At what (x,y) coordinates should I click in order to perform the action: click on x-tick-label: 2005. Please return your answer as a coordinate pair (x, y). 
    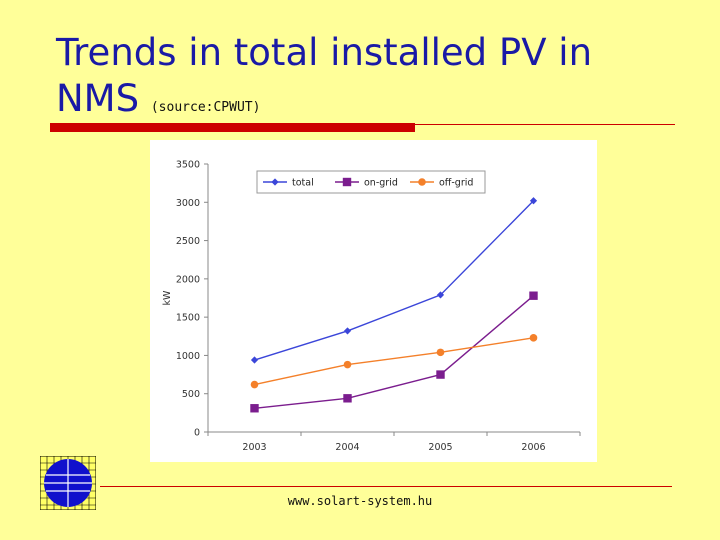
    Looking at the image, I should click on (440, 447).